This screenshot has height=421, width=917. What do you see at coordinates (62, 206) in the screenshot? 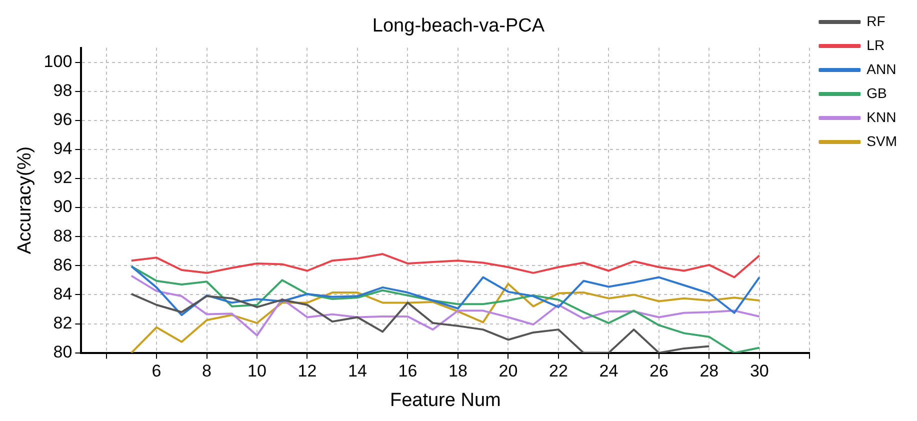
I see `y-tick-label: 90` at bounding box center [62, 206].